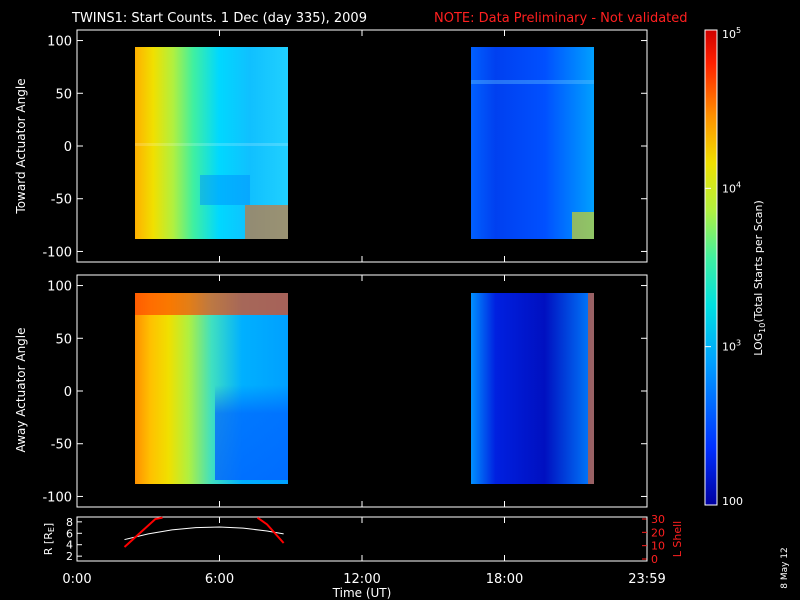 The width and height of the screenshot is (800, 600). I want to click on xtick-label: 12:00, so click(361, 579).